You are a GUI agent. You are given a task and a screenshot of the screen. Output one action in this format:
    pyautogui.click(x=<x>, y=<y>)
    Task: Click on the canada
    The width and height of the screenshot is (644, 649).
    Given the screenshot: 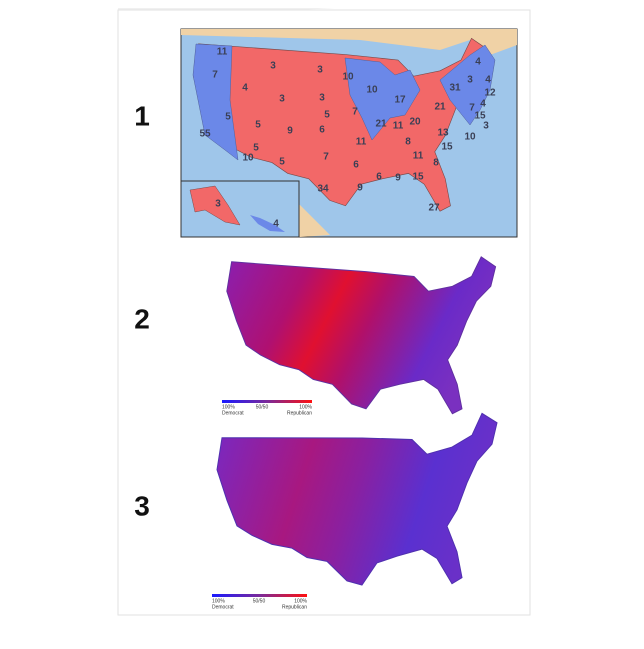 What is the action you would take?
    pyautogui.click(x=349, y=42)
    